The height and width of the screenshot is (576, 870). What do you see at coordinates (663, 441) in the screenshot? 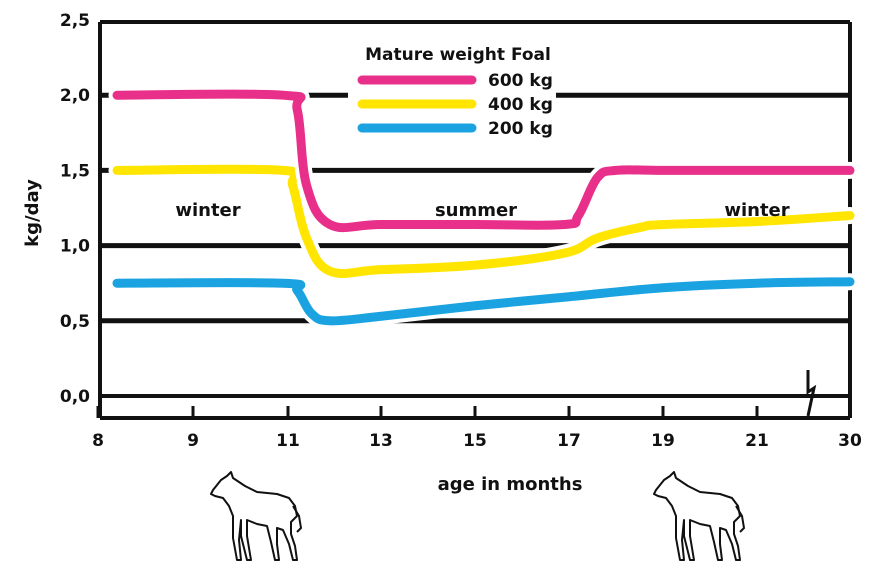
I see `x-tick-label: 19` at bounding box center [663, 441].